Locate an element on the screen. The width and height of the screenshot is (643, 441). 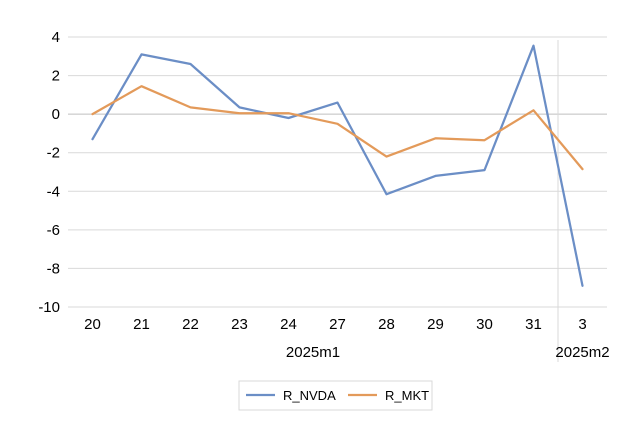
x-tick-label: 30 is located at coordinates (484, 324).